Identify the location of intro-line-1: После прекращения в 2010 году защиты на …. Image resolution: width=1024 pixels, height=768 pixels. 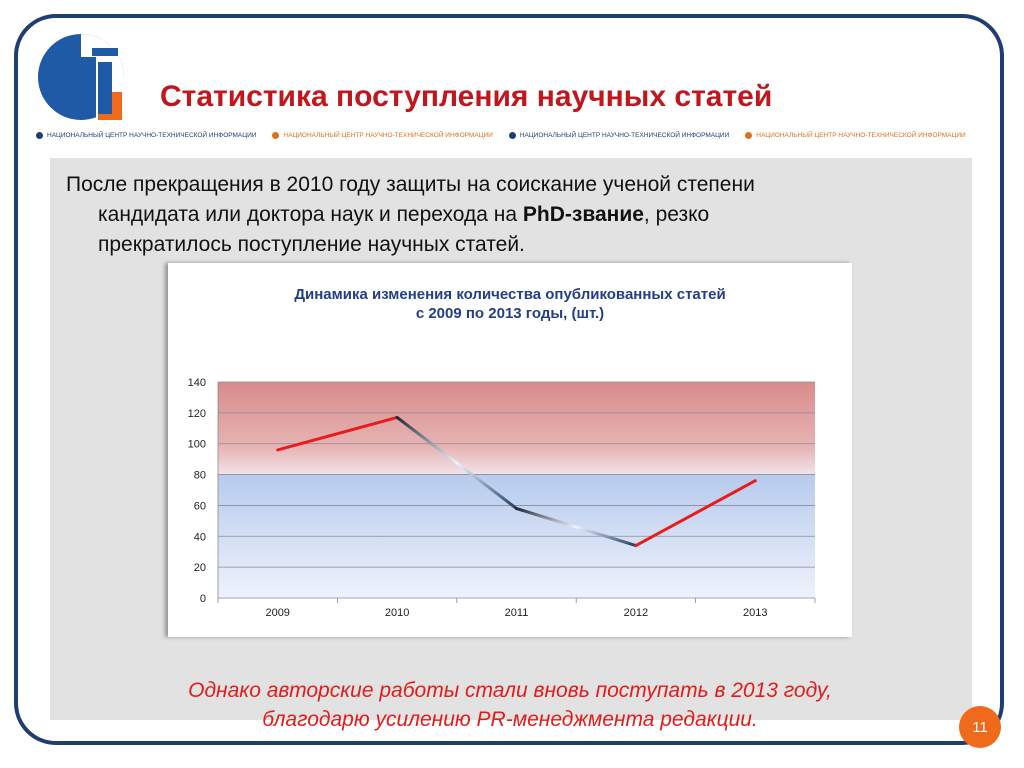
(410, 184).